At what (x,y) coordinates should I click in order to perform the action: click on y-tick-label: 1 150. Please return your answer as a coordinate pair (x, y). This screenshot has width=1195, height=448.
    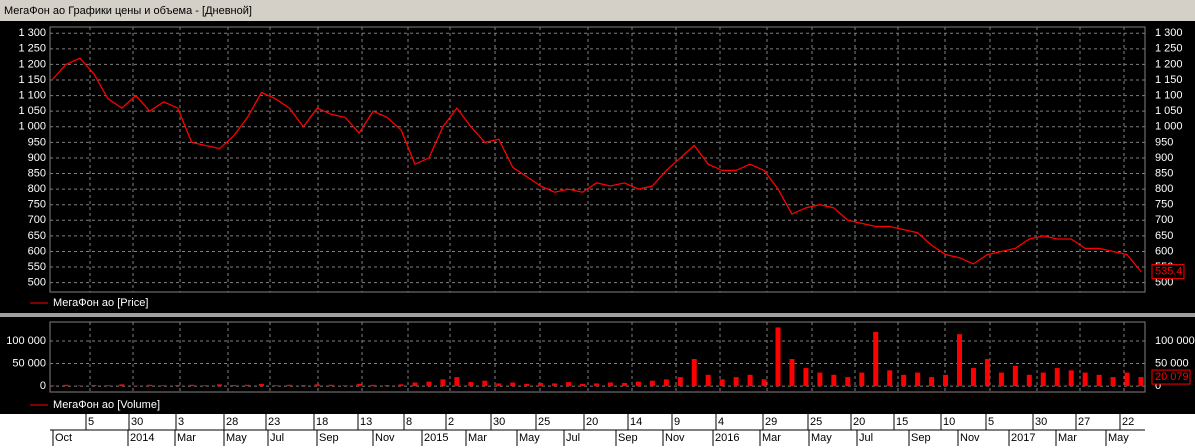
    Looking at the image, I should click on (32, 80).